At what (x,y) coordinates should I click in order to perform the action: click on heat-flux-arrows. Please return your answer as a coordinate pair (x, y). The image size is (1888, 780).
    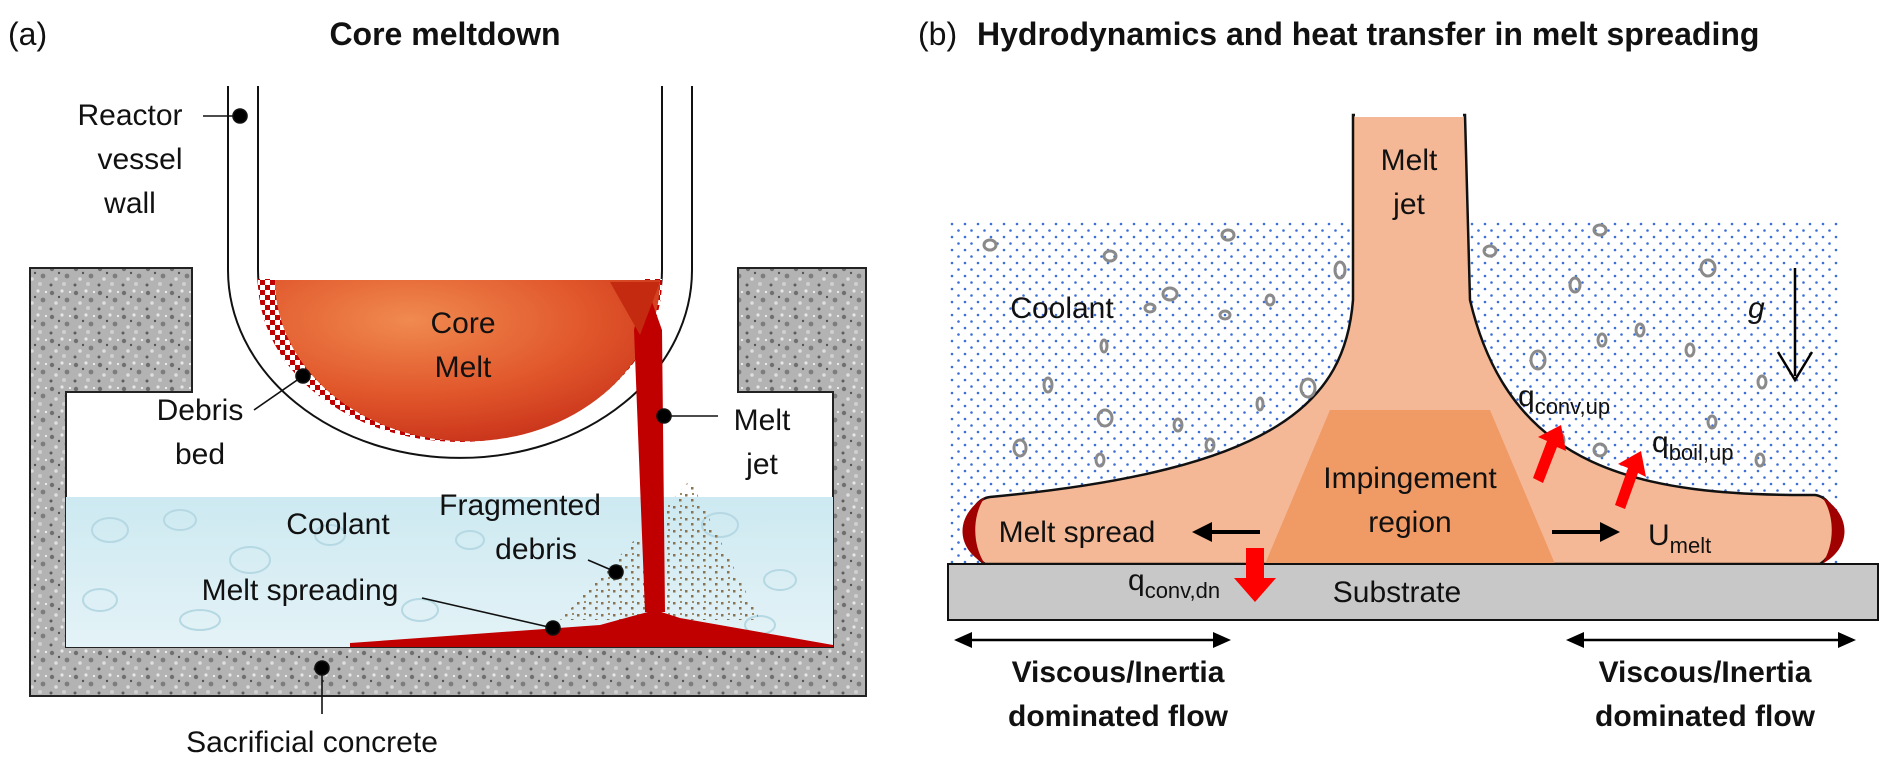
    Looking at the image, I should click on (1440, 513).